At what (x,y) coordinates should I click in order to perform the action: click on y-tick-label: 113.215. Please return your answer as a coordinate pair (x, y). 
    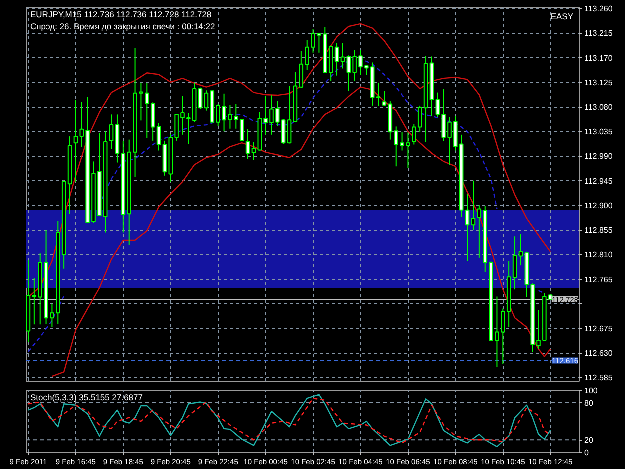
    Looking at the image, I should click on (599, 33).